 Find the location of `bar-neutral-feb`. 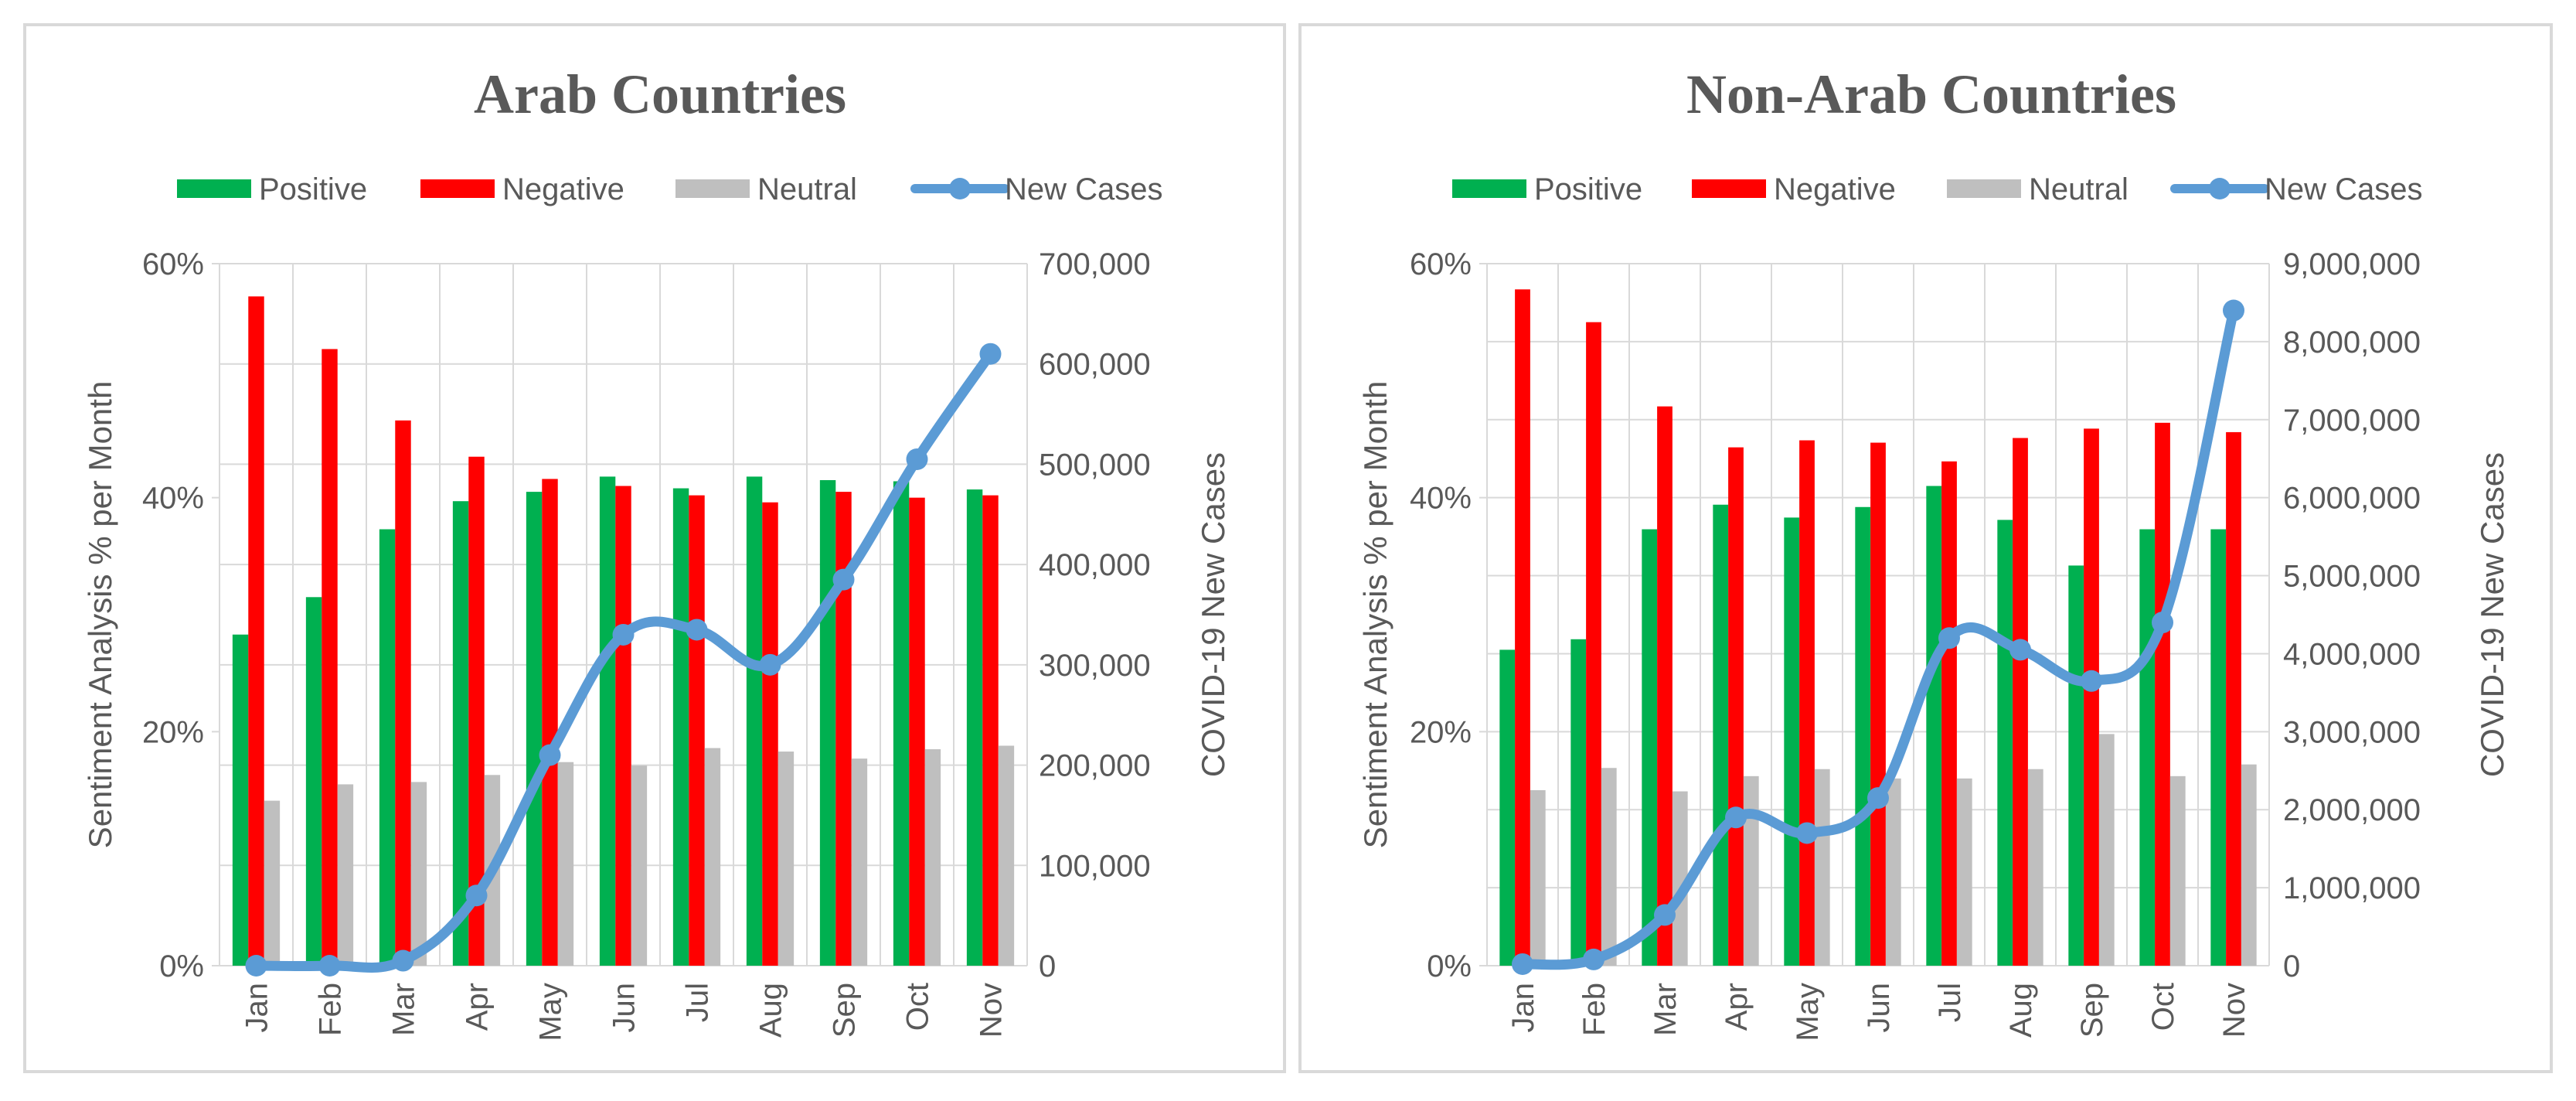

bar-neutral-feb is located at coordinates (1609, 867).